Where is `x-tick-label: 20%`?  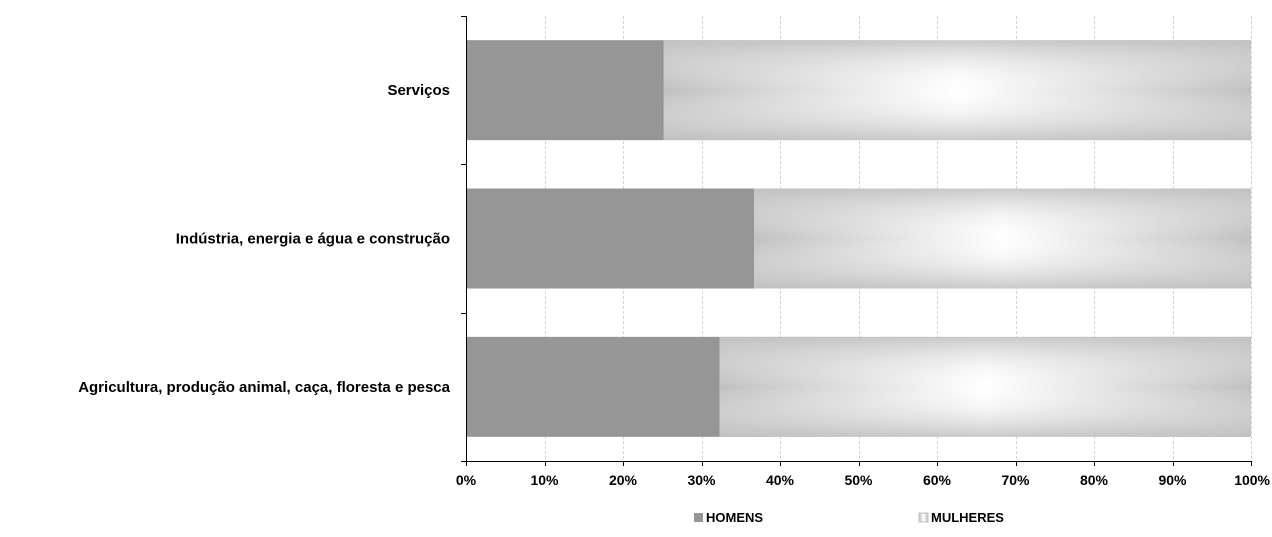 x-tick-label: 20% is located at coordinates (623, 480).